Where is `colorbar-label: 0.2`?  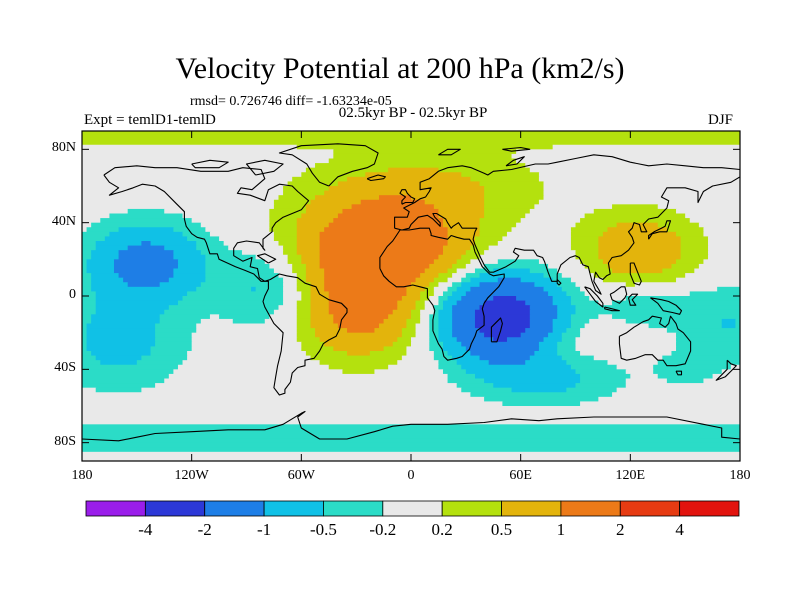
colorbar-label: 0.2 is located at coordinates (442, 529).